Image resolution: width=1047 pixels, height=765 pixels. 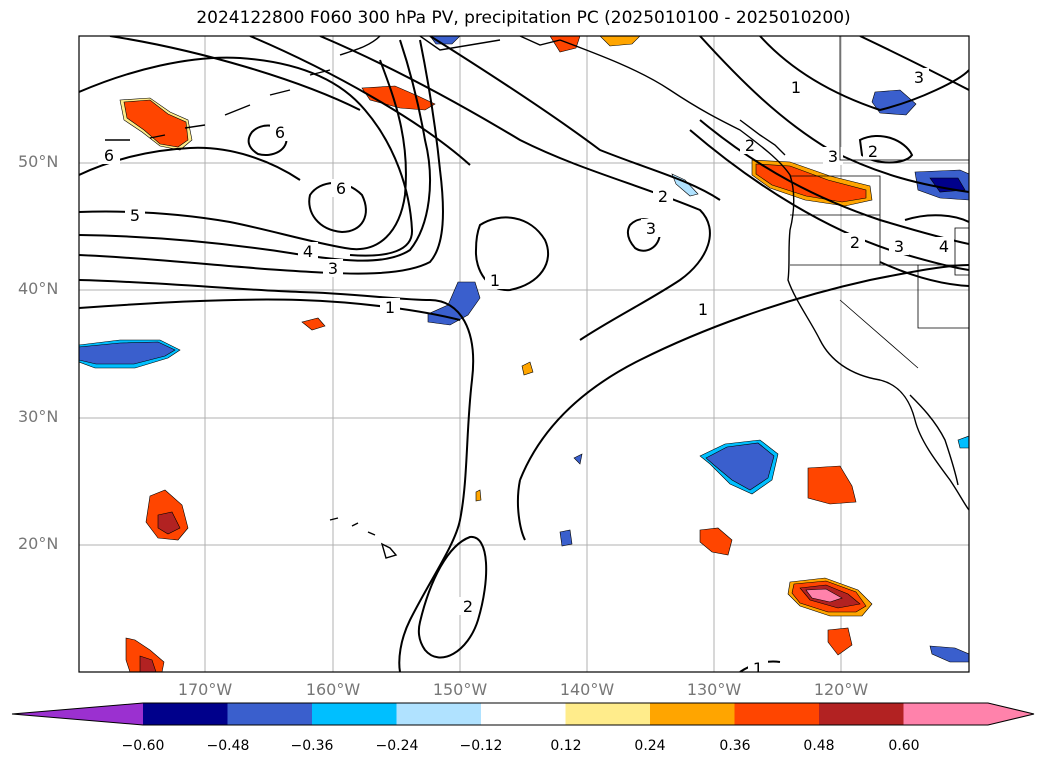 I want to click on hawaii-islands, so click(x=363, y=538).